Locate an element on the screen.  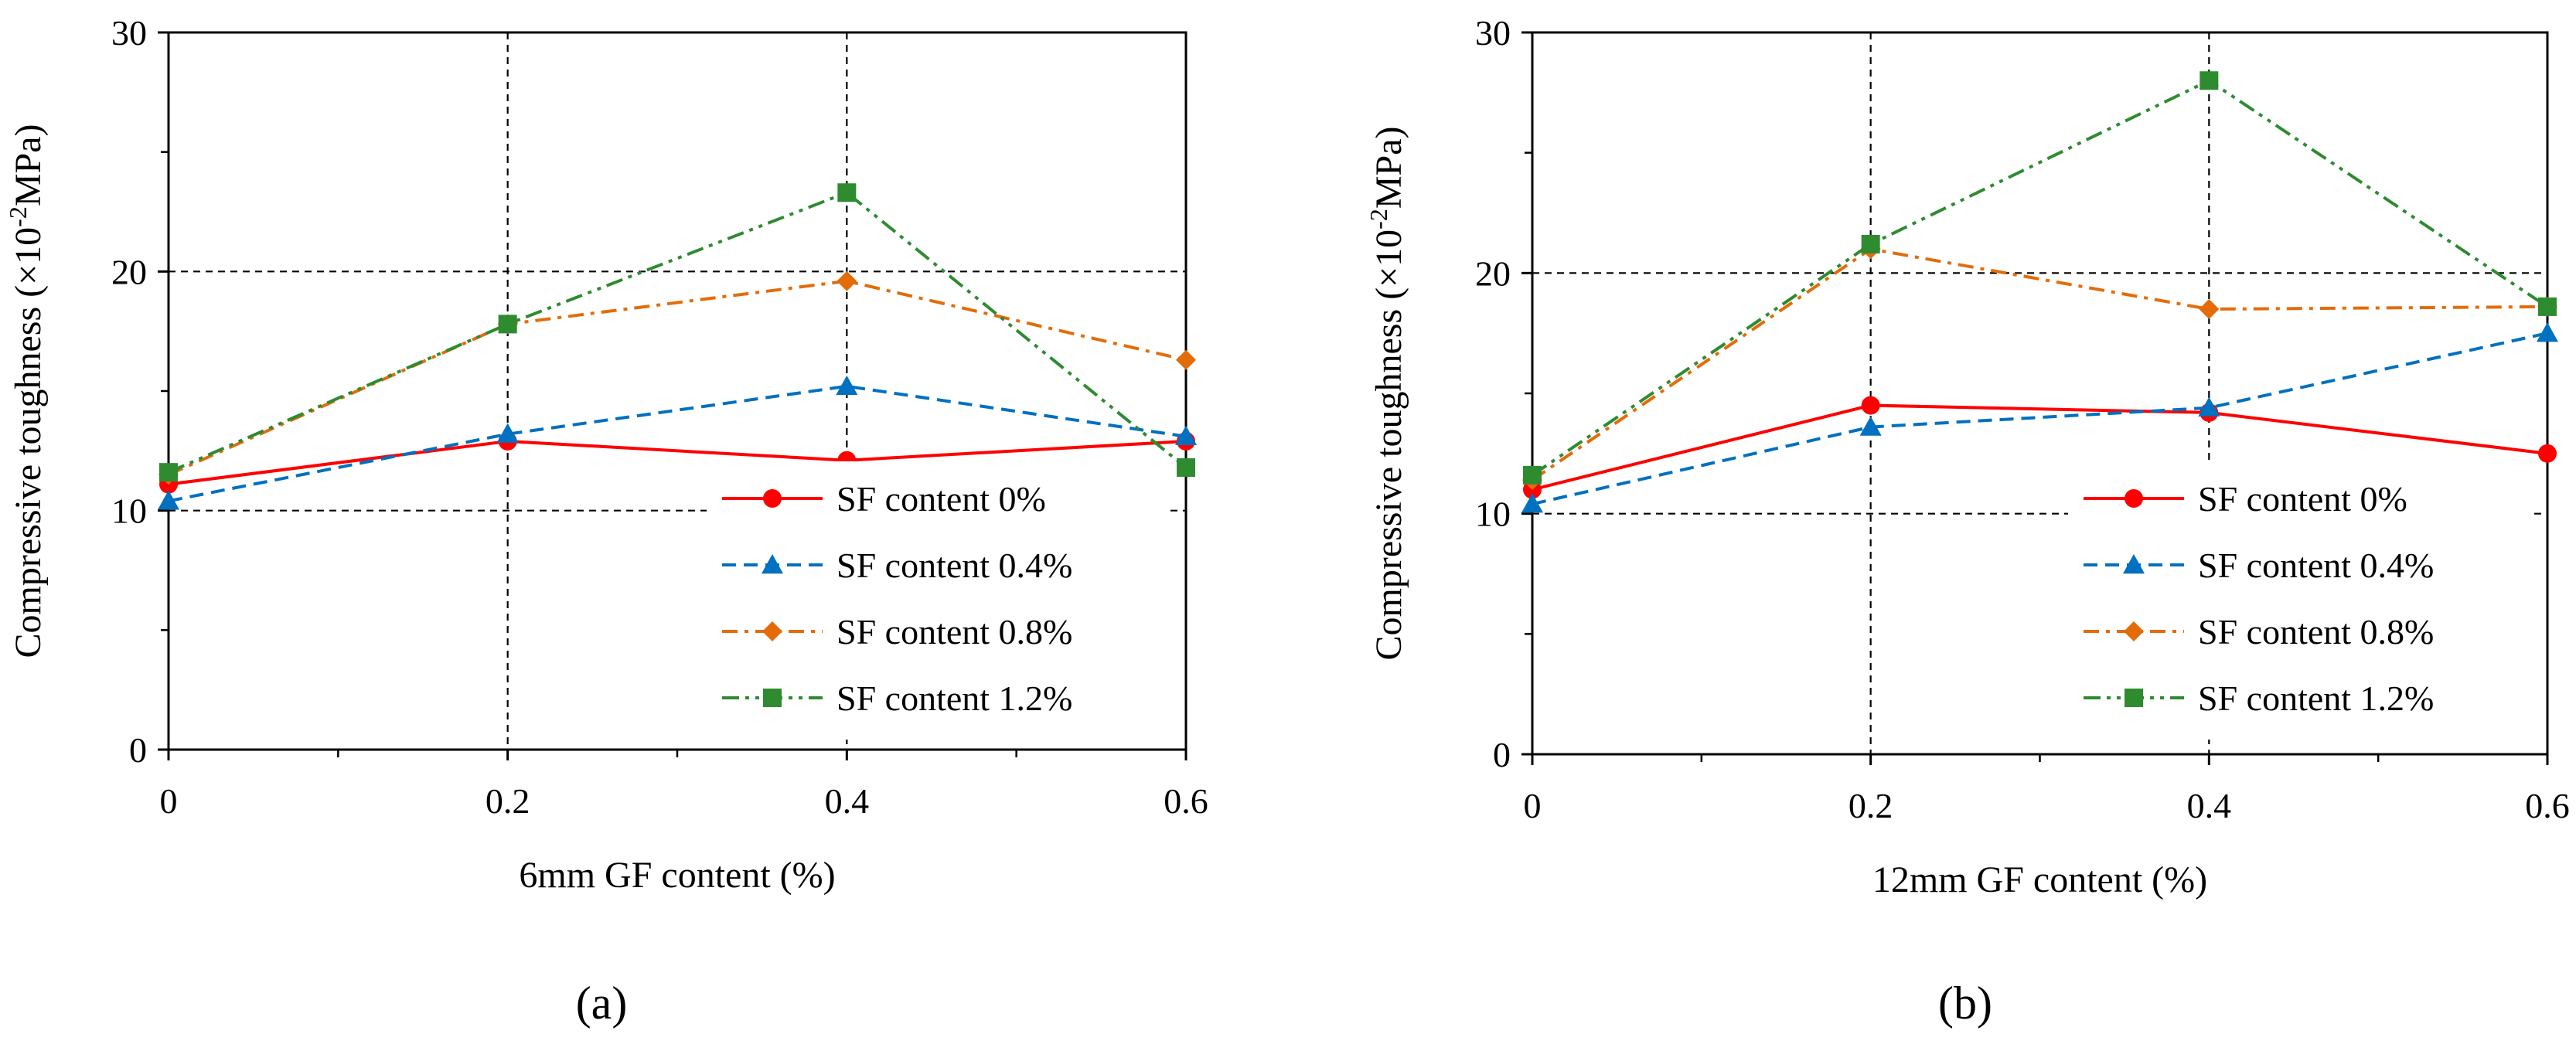
panel-label: (b) is located at coordinates (1965, 1004).